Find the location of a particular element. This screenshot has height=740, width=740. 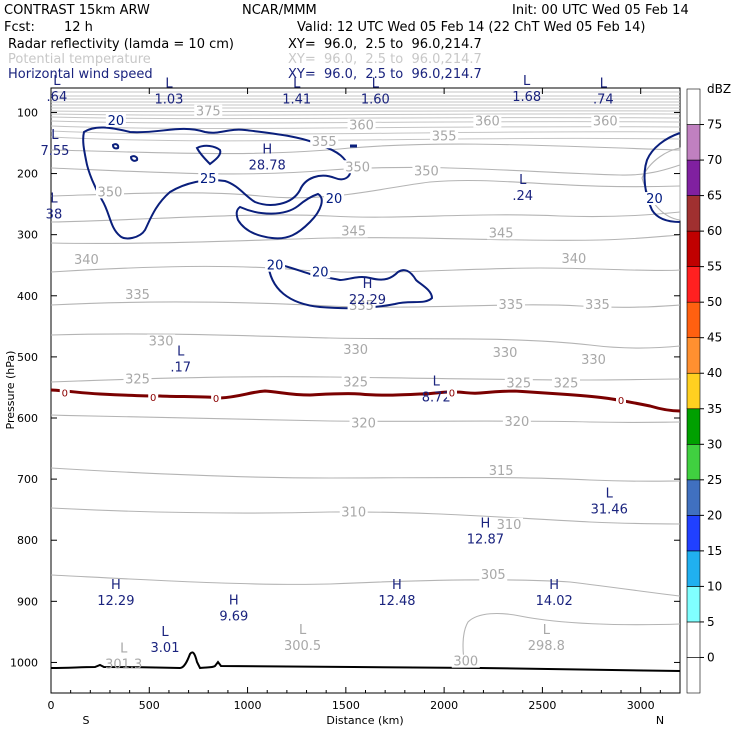

theta-label: 340 is located at coordinates (573, 259).